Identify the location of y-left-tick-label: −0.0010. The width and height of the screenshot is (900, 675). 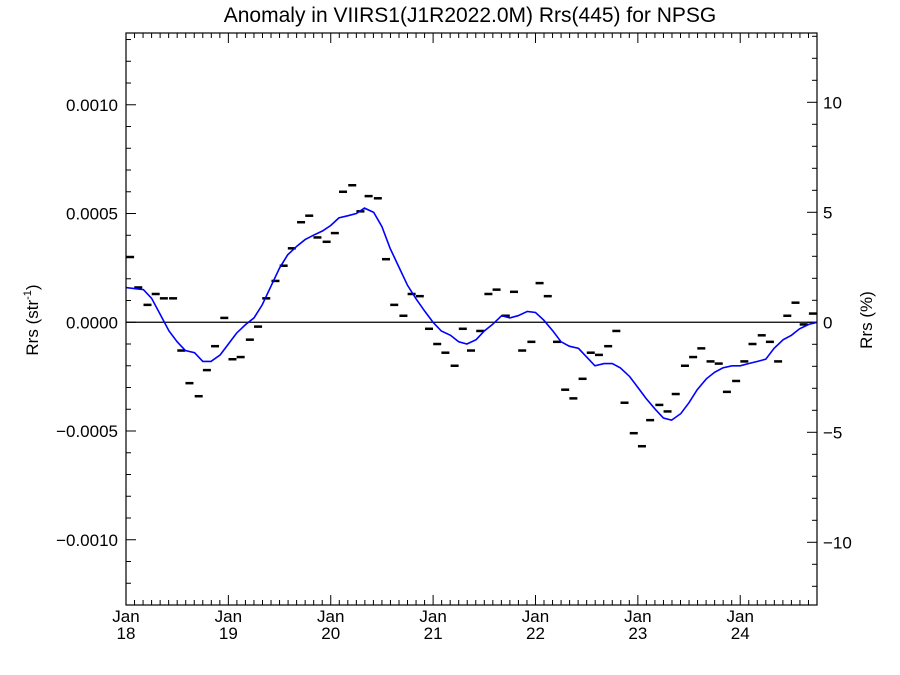
(87, 540).